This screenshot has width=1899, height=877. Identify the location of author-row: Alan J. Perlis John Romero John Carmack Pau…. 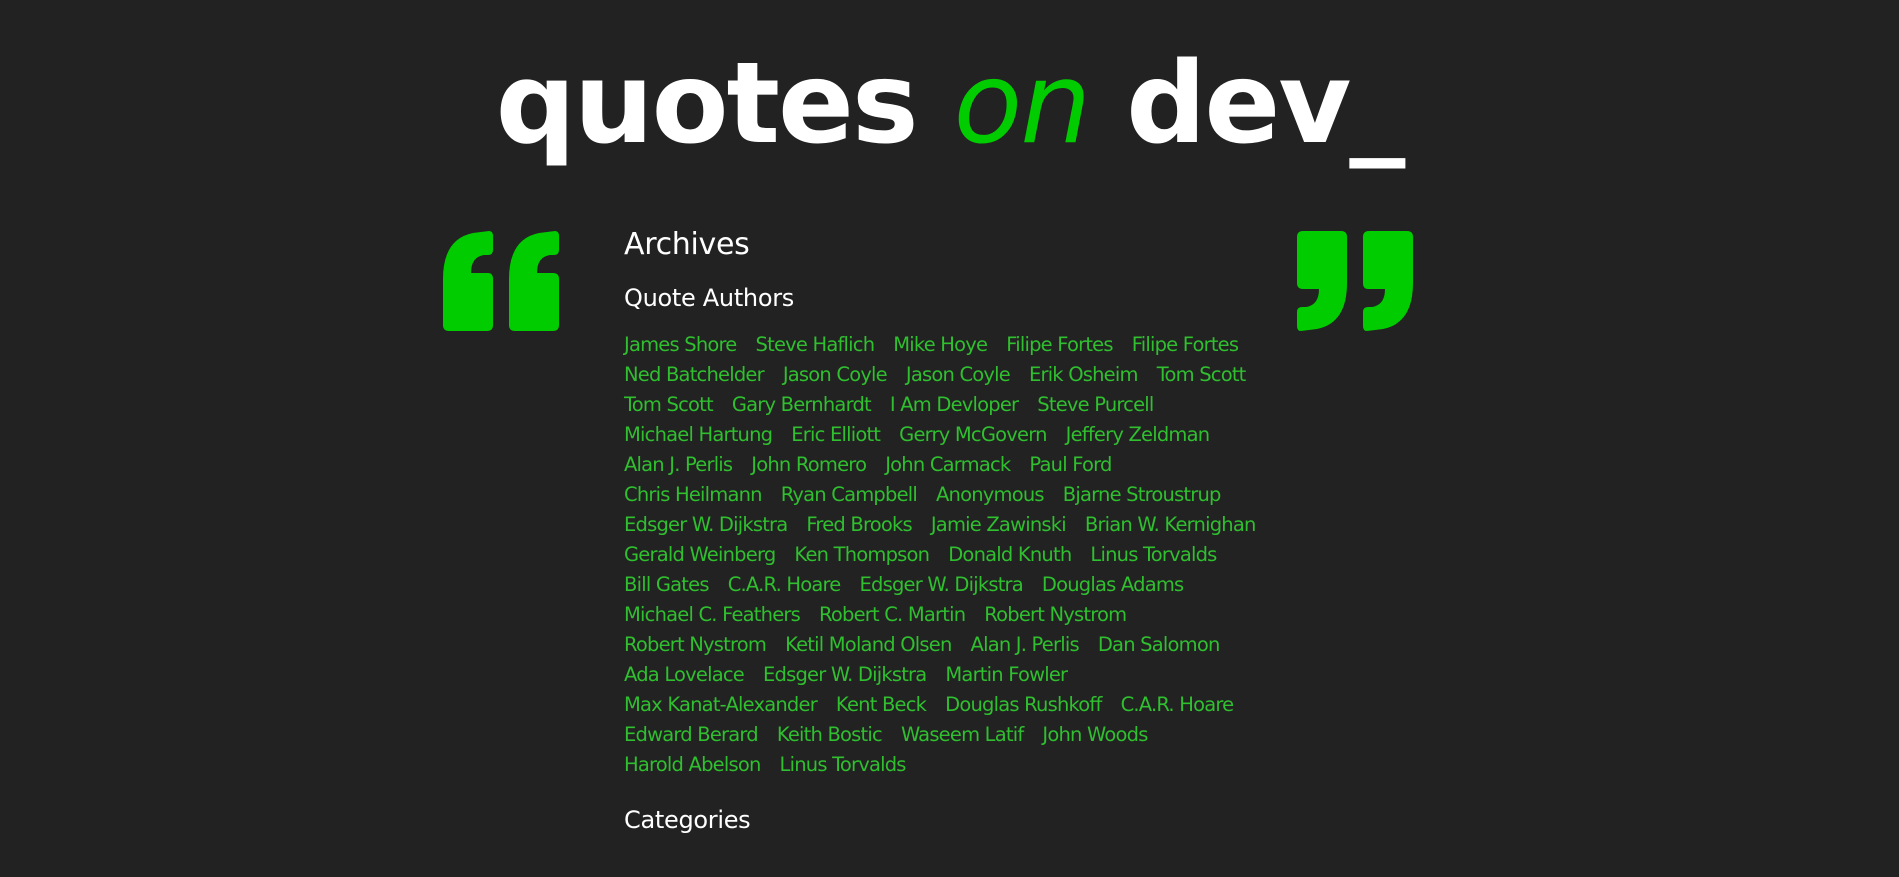
(954, 465).